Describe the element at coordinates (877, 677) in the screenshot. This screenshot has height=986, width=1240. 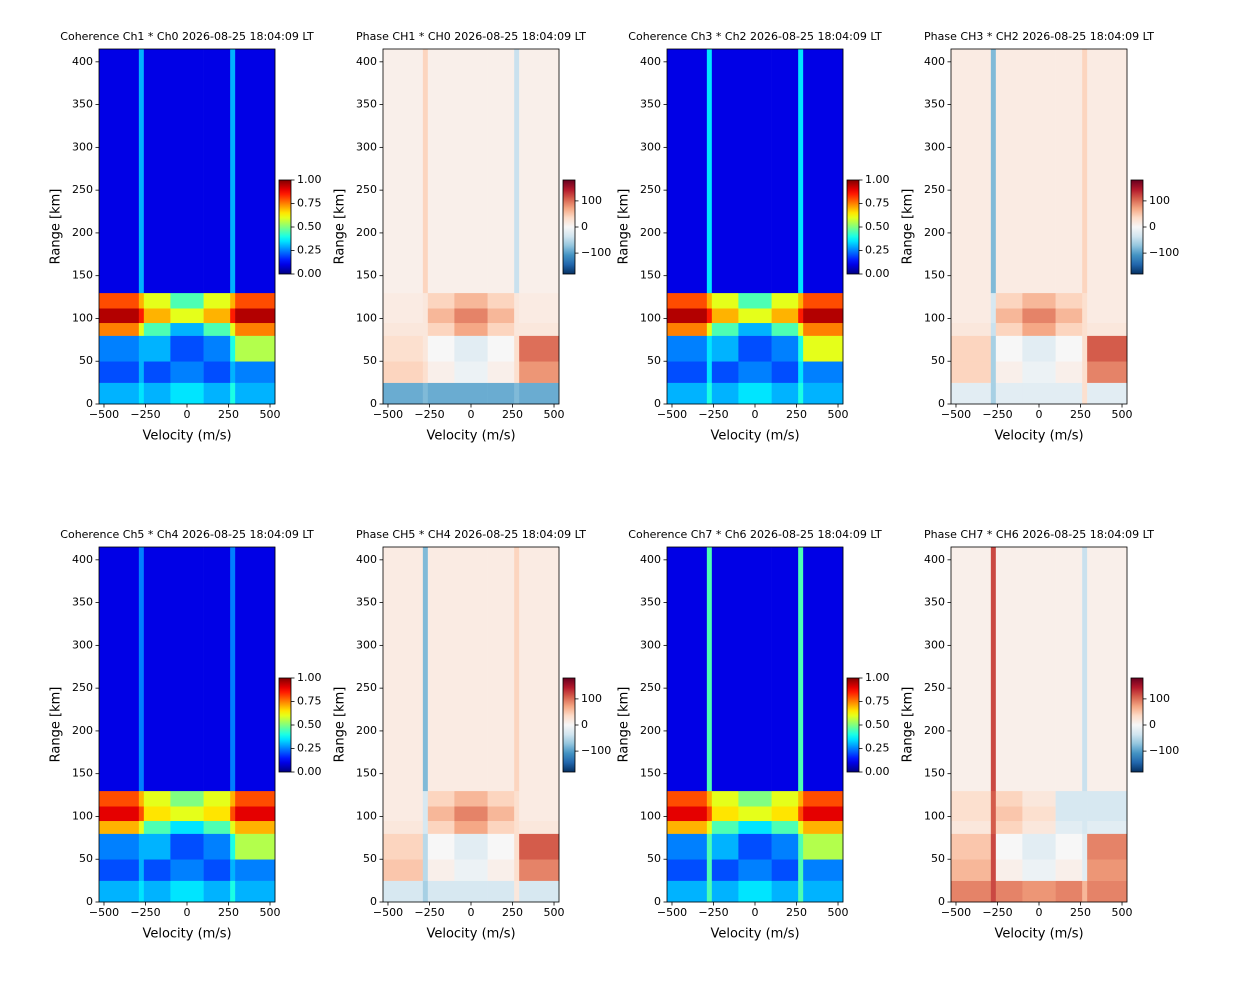
I see `colorbar-tick-label: 1.00` at that location.